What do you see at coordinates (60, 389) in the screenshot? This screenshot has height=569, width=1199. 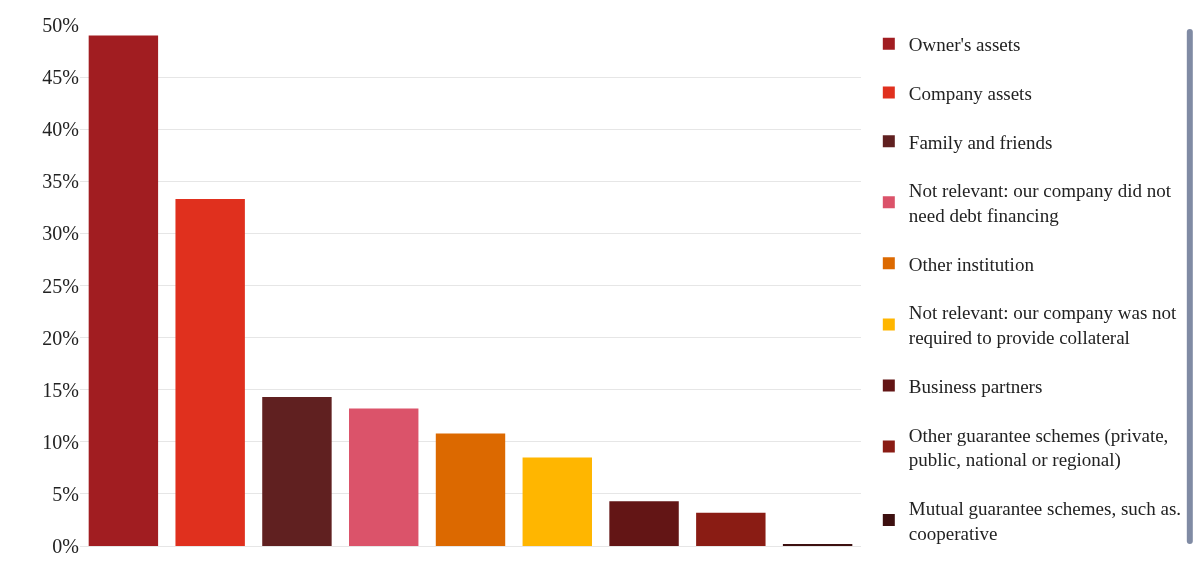 I see `y-tick-label: 15%` at bounding box center [60, 389].